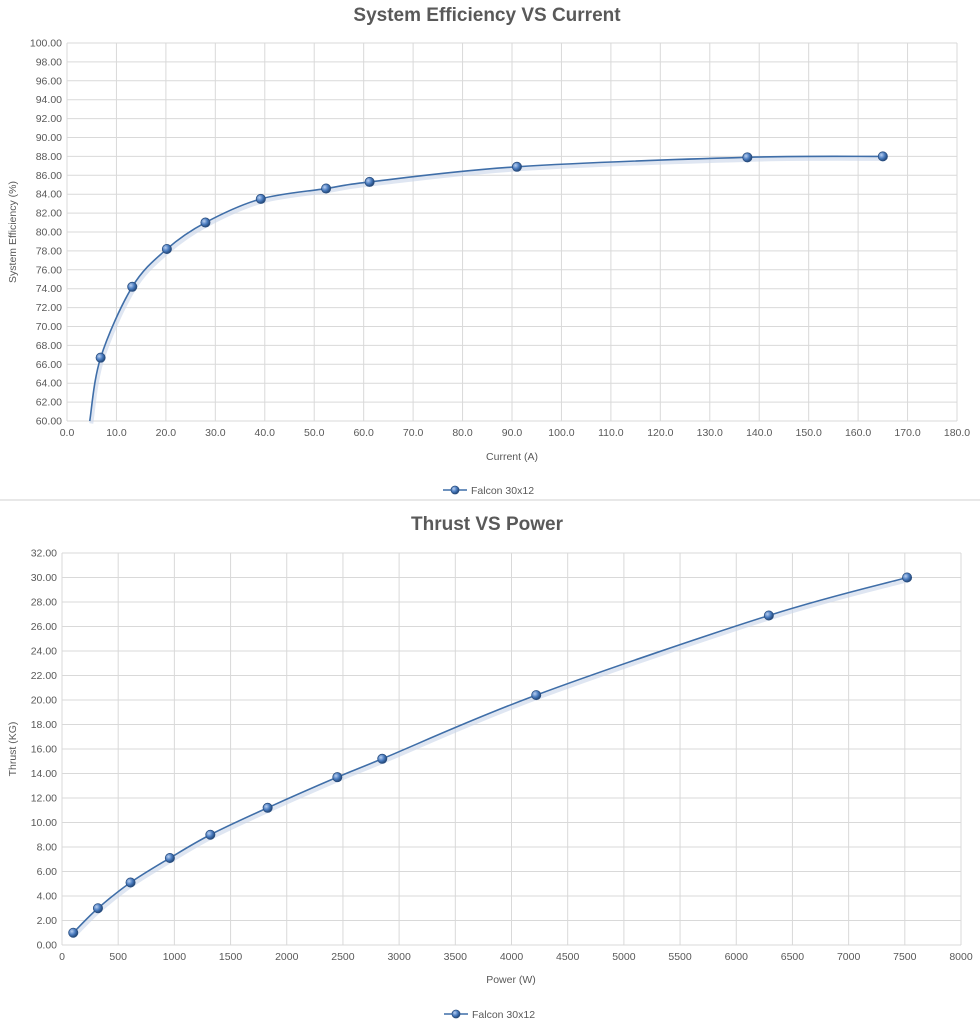  Describe the element at coordinates (62, 957) in the screenshot. I see `x-tick-label: 0` at that location.